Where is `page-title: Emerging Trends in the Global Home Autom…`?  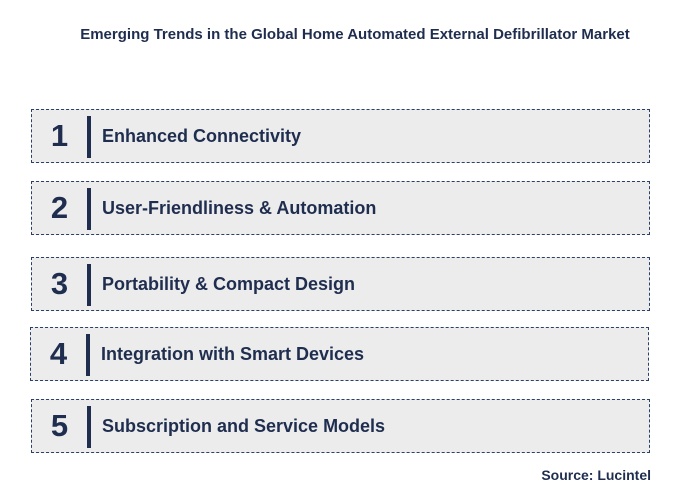 page-title: Emerging Trends in the Global Home Autom… is located at coordinates (355, 34).